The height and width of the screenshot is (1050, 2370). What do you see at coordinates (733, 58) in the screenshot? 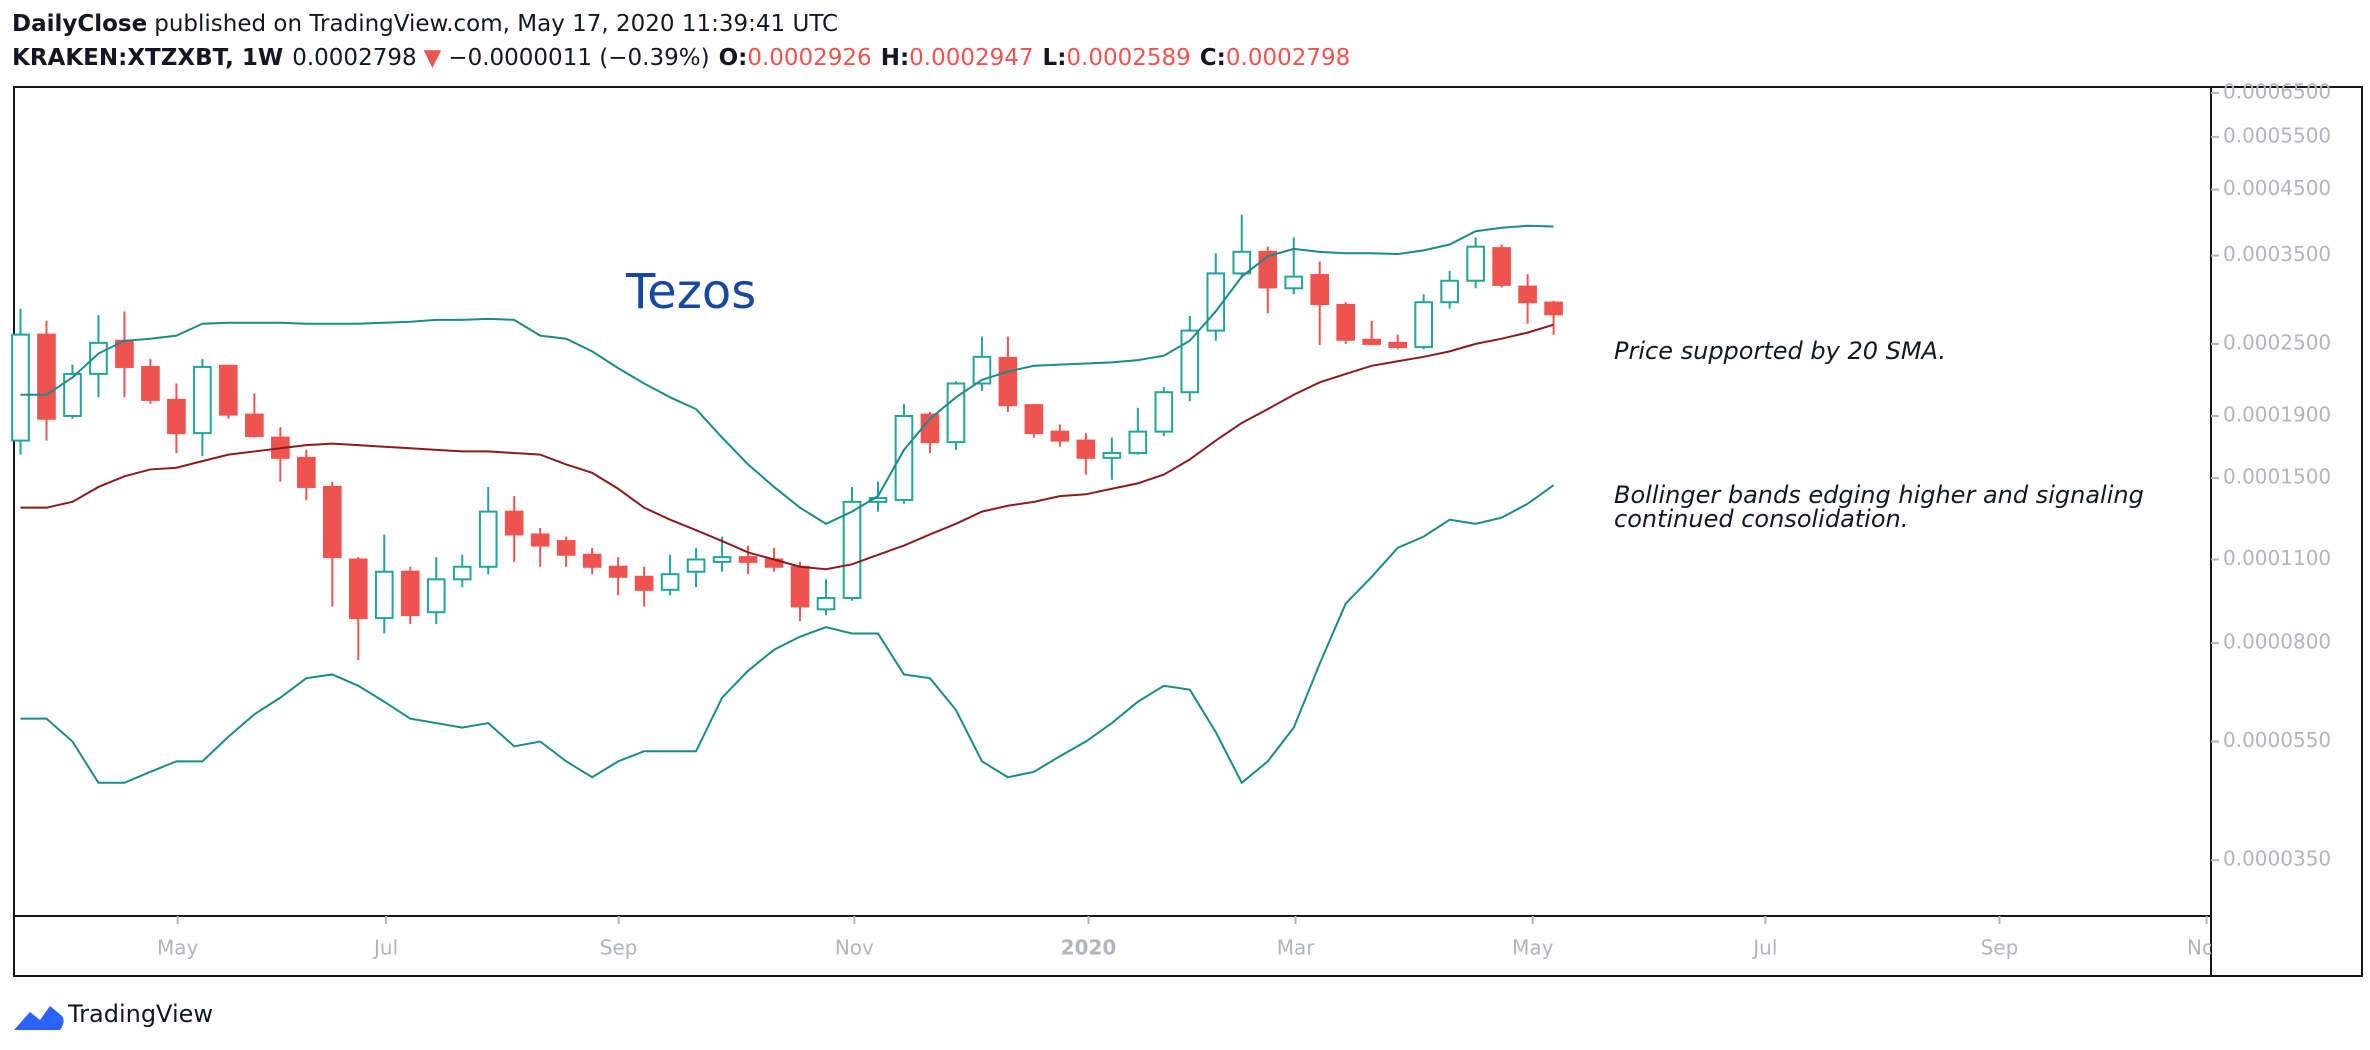
I see `ohlc-label: O:` at bounding box center [733, 58].